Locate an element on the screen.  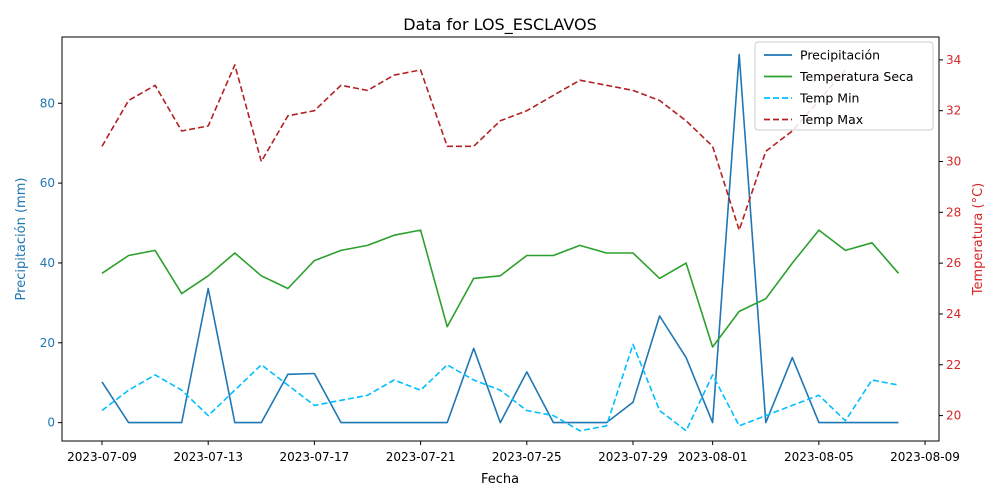
x-tick-label: 2023-08-09 is located at coordinates (925, 457).